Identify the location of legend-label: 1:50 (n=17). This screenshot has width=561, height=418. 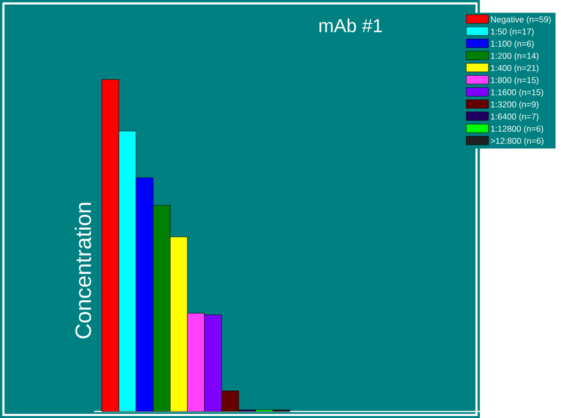
(512, 32).